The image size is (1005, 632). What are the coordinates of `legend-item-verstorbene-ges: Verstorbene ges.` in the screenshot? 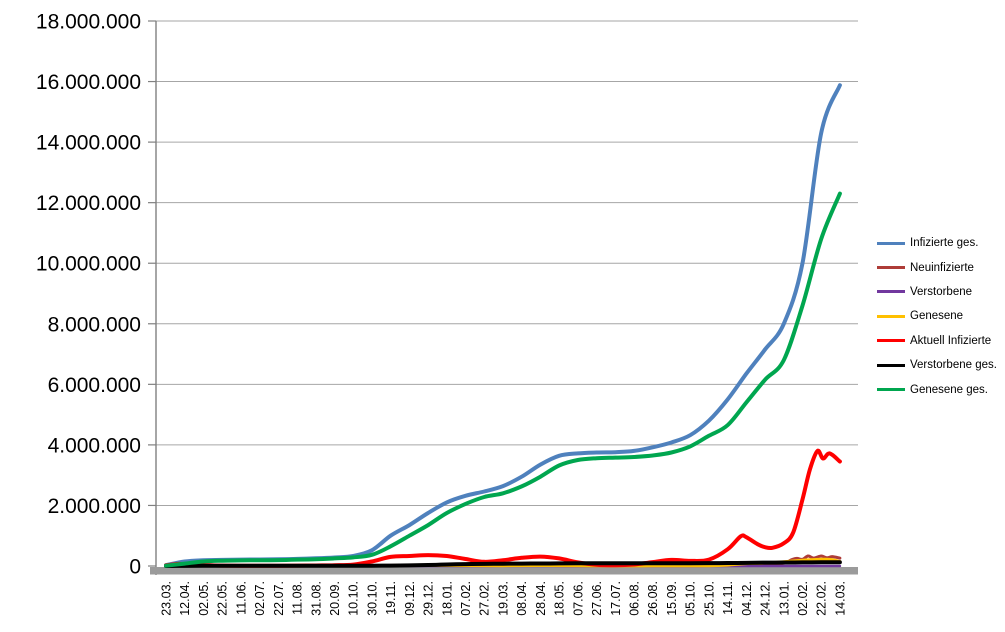 It's located at (937, 365).